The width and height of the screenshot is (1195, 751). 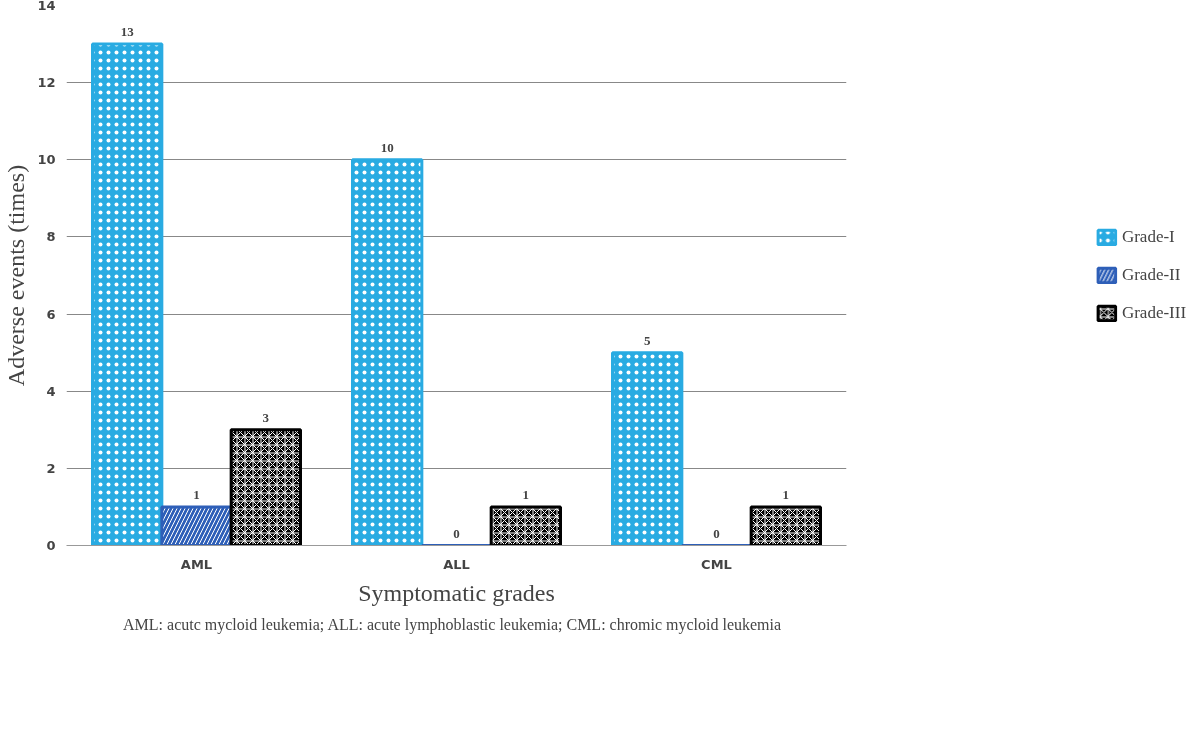 I want to click on x-tick-label: CML, so click(x=716, y=564).